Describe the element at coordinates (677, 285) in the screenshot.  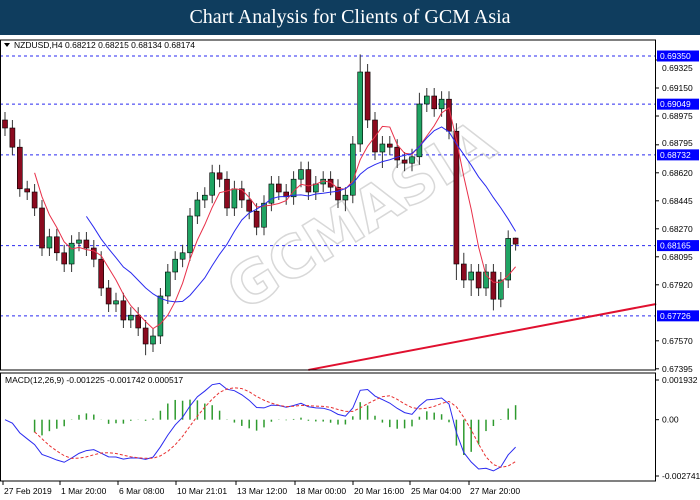
I see `price-tick-label: 0.67920` at that location.